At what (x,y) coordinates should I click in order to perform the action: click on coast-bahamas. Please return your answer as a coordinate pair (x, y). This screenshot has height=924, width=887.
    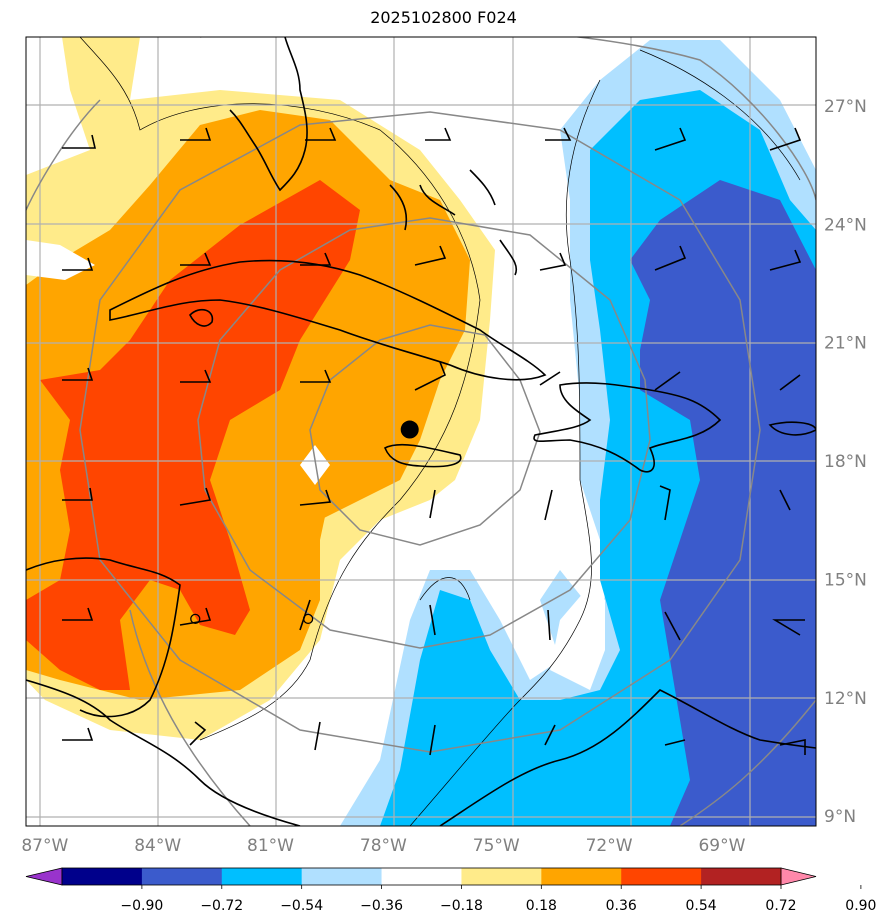
    Looking at the image, I should click on (453, 222).